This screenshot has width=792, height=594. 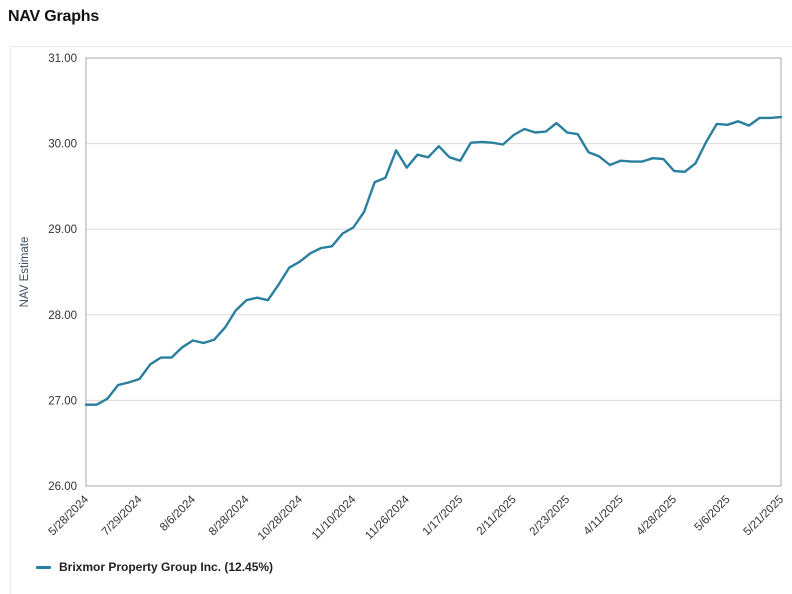 I want to click on y-axis-tick-label: 28.00, so click(x=62, y=316).